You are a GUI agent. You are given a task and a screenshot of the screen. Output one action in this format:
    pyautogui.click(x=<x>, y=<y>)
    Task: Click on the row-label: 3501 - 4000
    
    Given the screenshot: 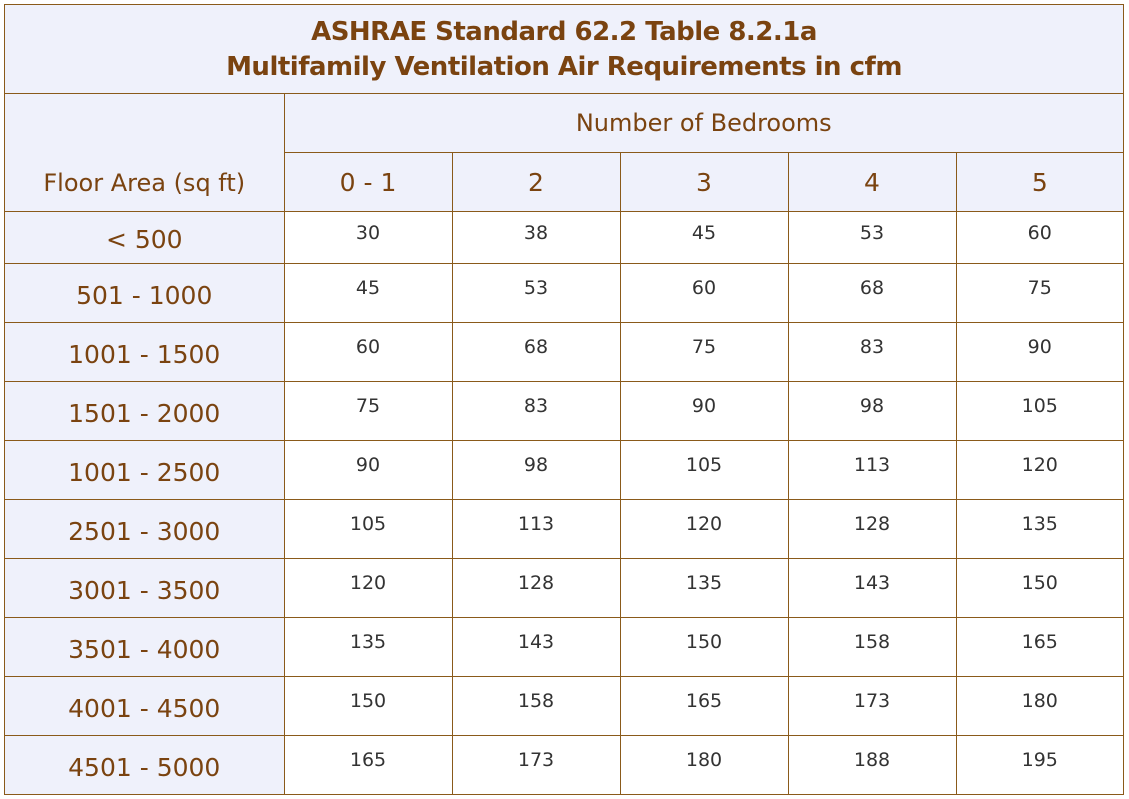 What is the action you would take?
    pyautogui.click(x=145, y=647)
    